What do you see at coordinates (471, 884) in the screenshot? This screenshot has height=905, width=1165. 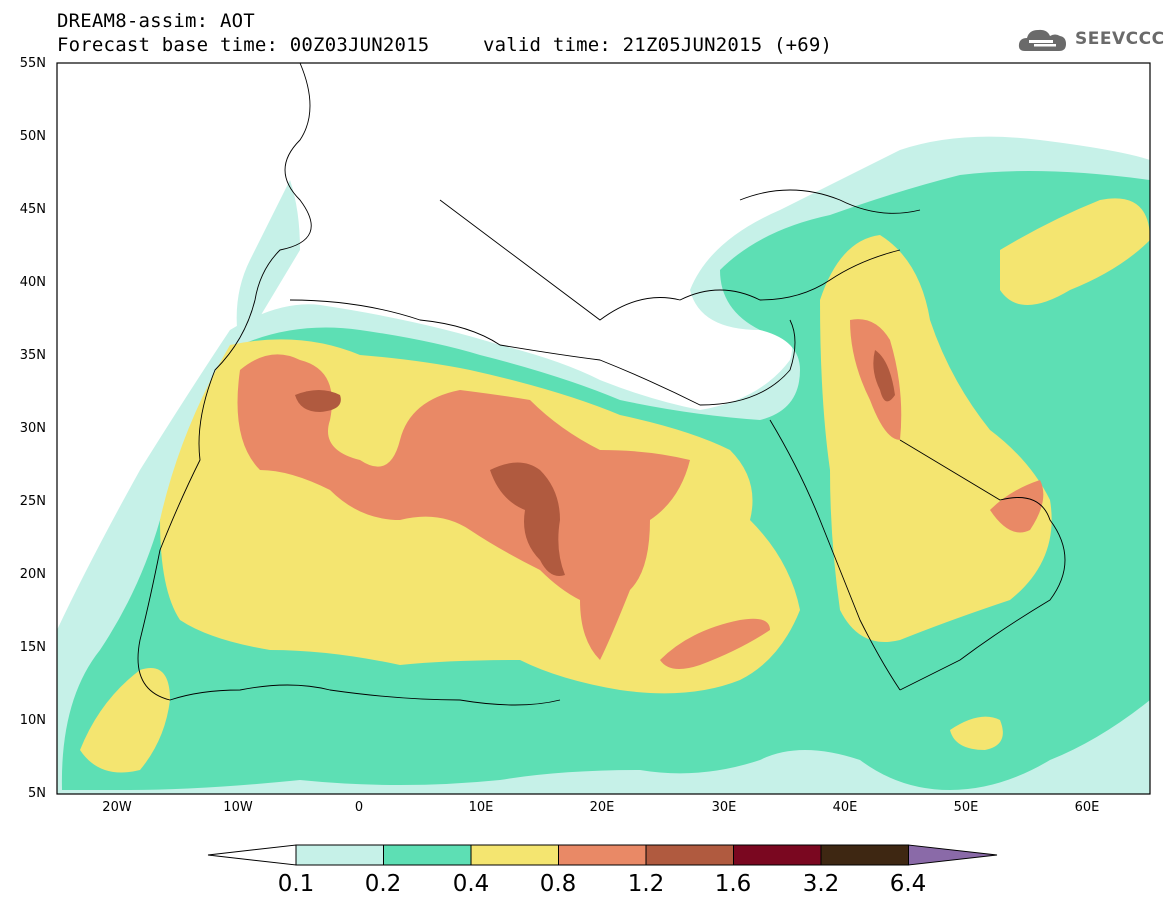 I see `colorbar-tick-0.4: 0.4` at bounding box center [471, 884].